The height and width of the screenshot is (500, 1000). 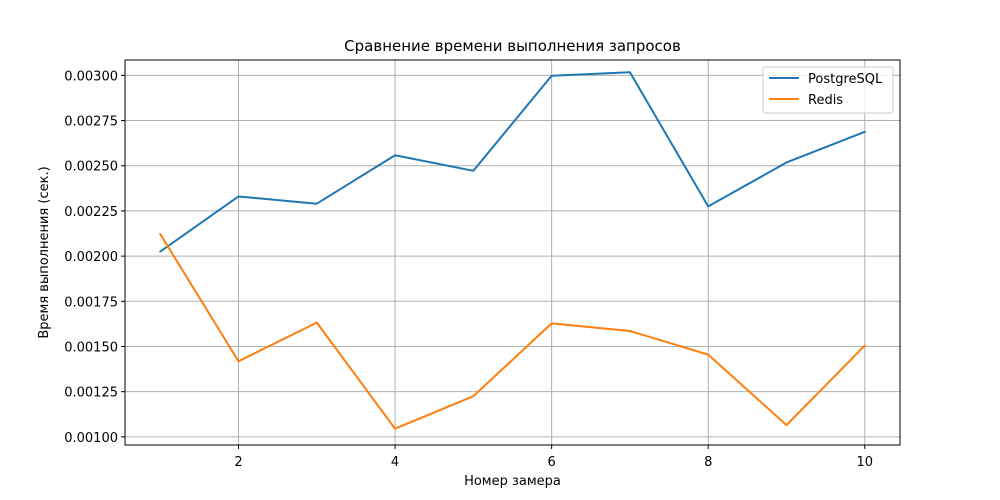 What do you see at coordinates (828, 90) in the screenshot?
I see `legend: PostgreSQL Redis` at bounding box center [828, 90].